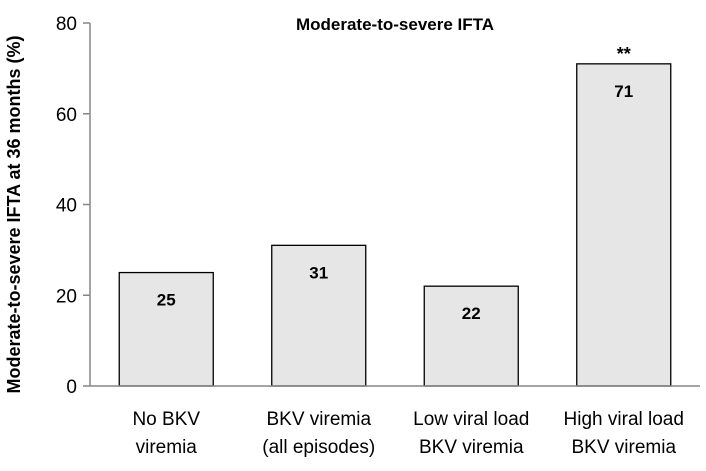  I want to click on y-tick-label: 0, so click(71, 387).